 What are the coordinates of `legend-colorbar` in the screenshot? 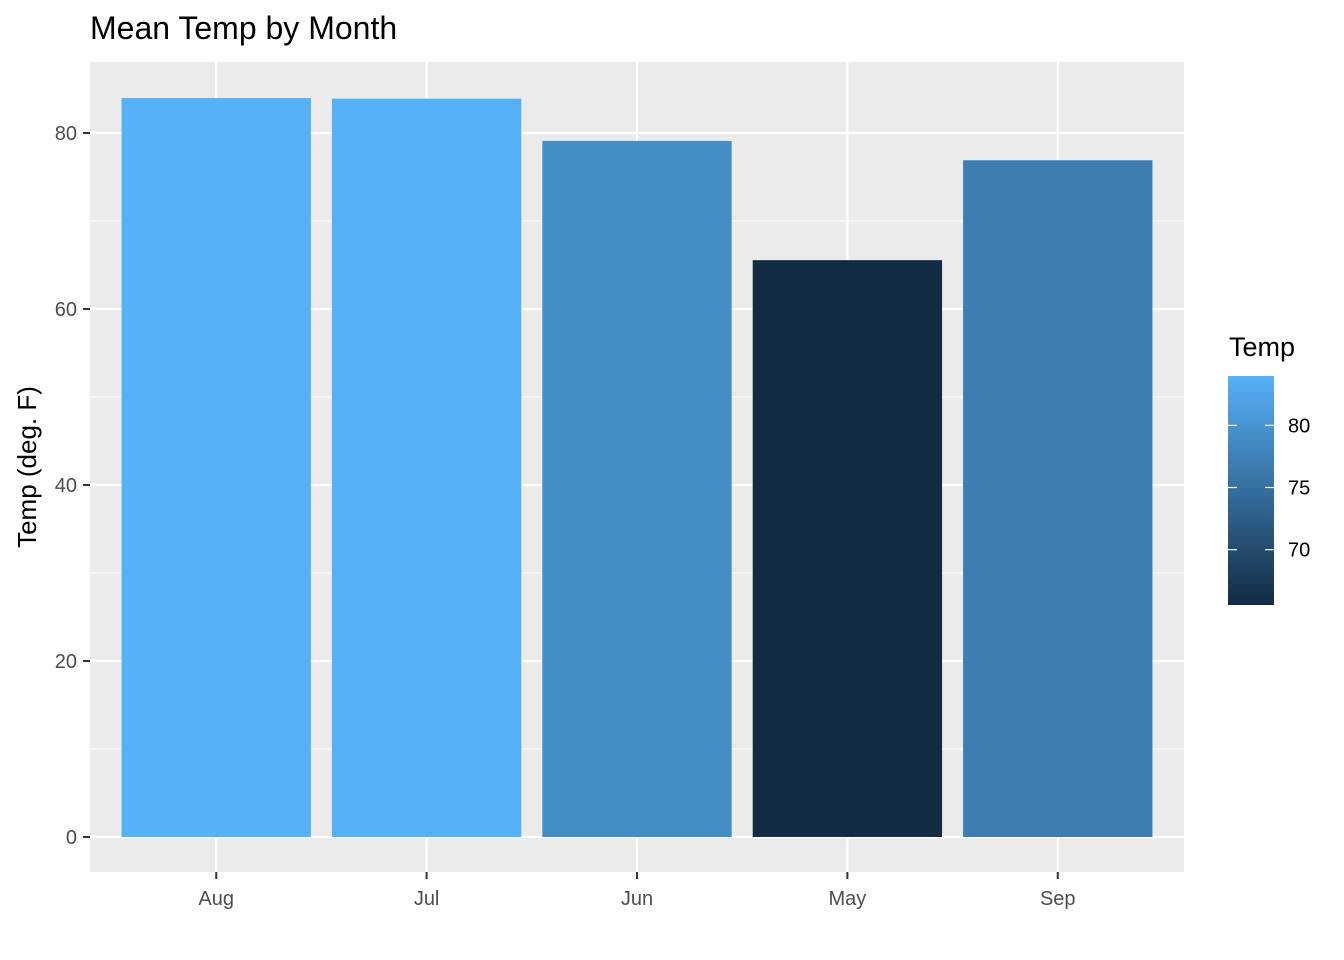 It's located at (1251, 490).